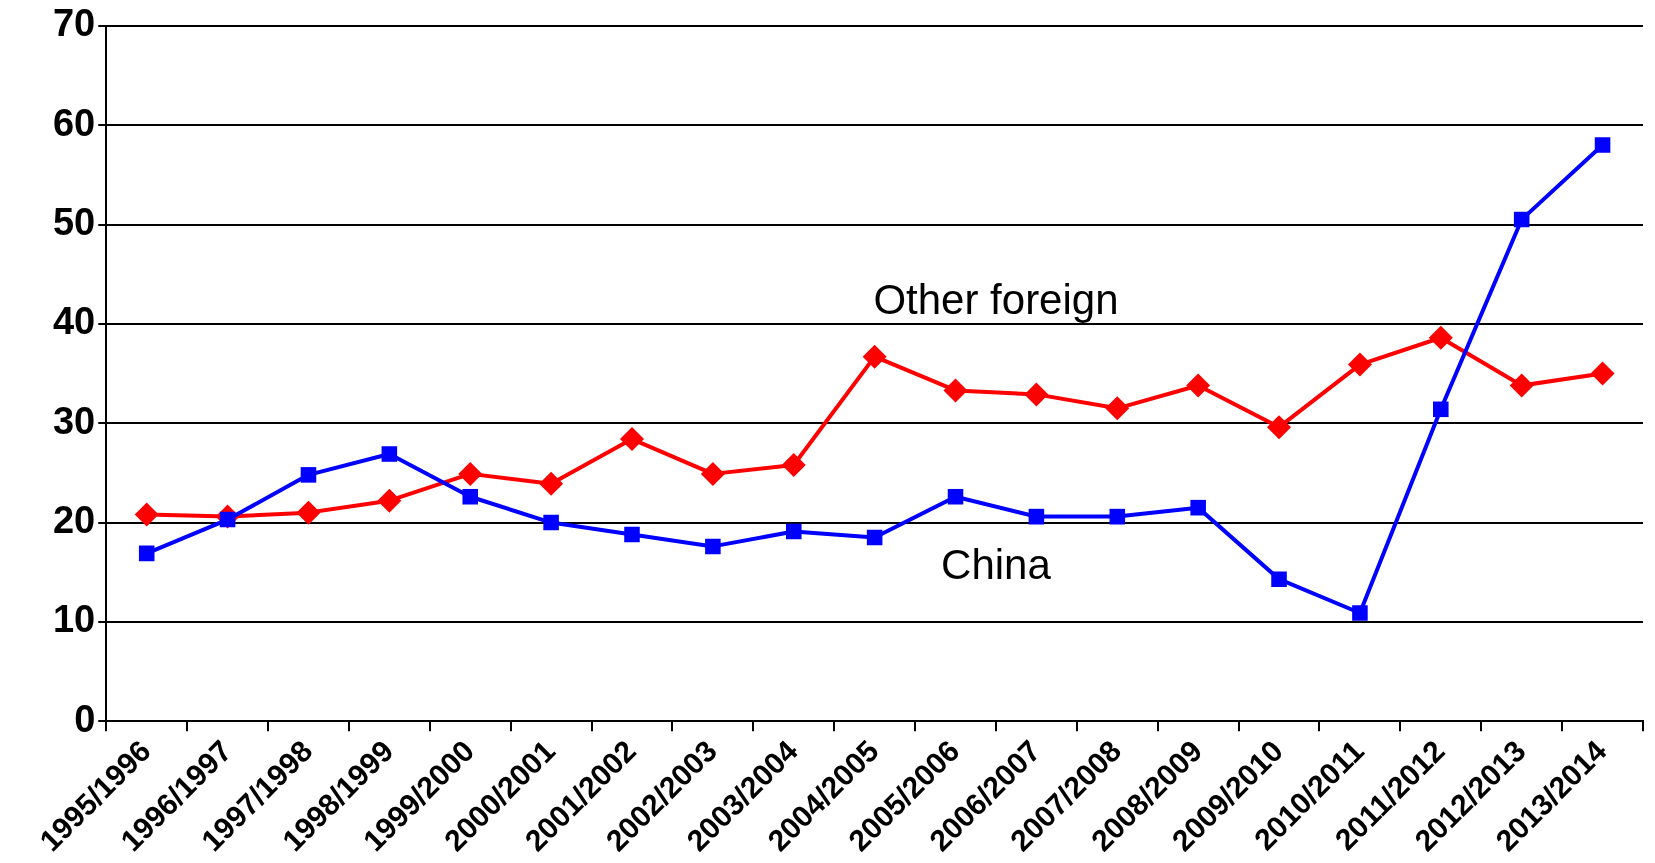  What do you see at coordinates (74, 122) in the screenshot?
I see `y-tick-label: 60` at bounding box center [74, 122].